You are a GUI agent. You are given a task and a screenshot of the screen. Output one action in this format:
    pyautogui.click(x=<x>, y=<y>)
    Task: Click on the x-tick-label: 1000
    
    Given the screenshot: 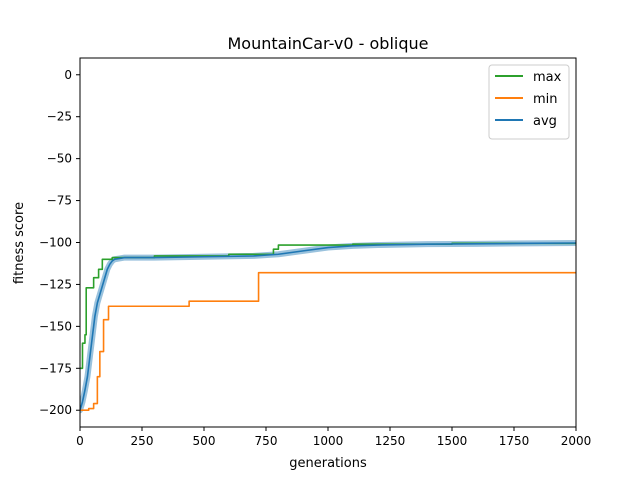 What is the action you would take?
    pyautogui.click(x=328, y=441)
    